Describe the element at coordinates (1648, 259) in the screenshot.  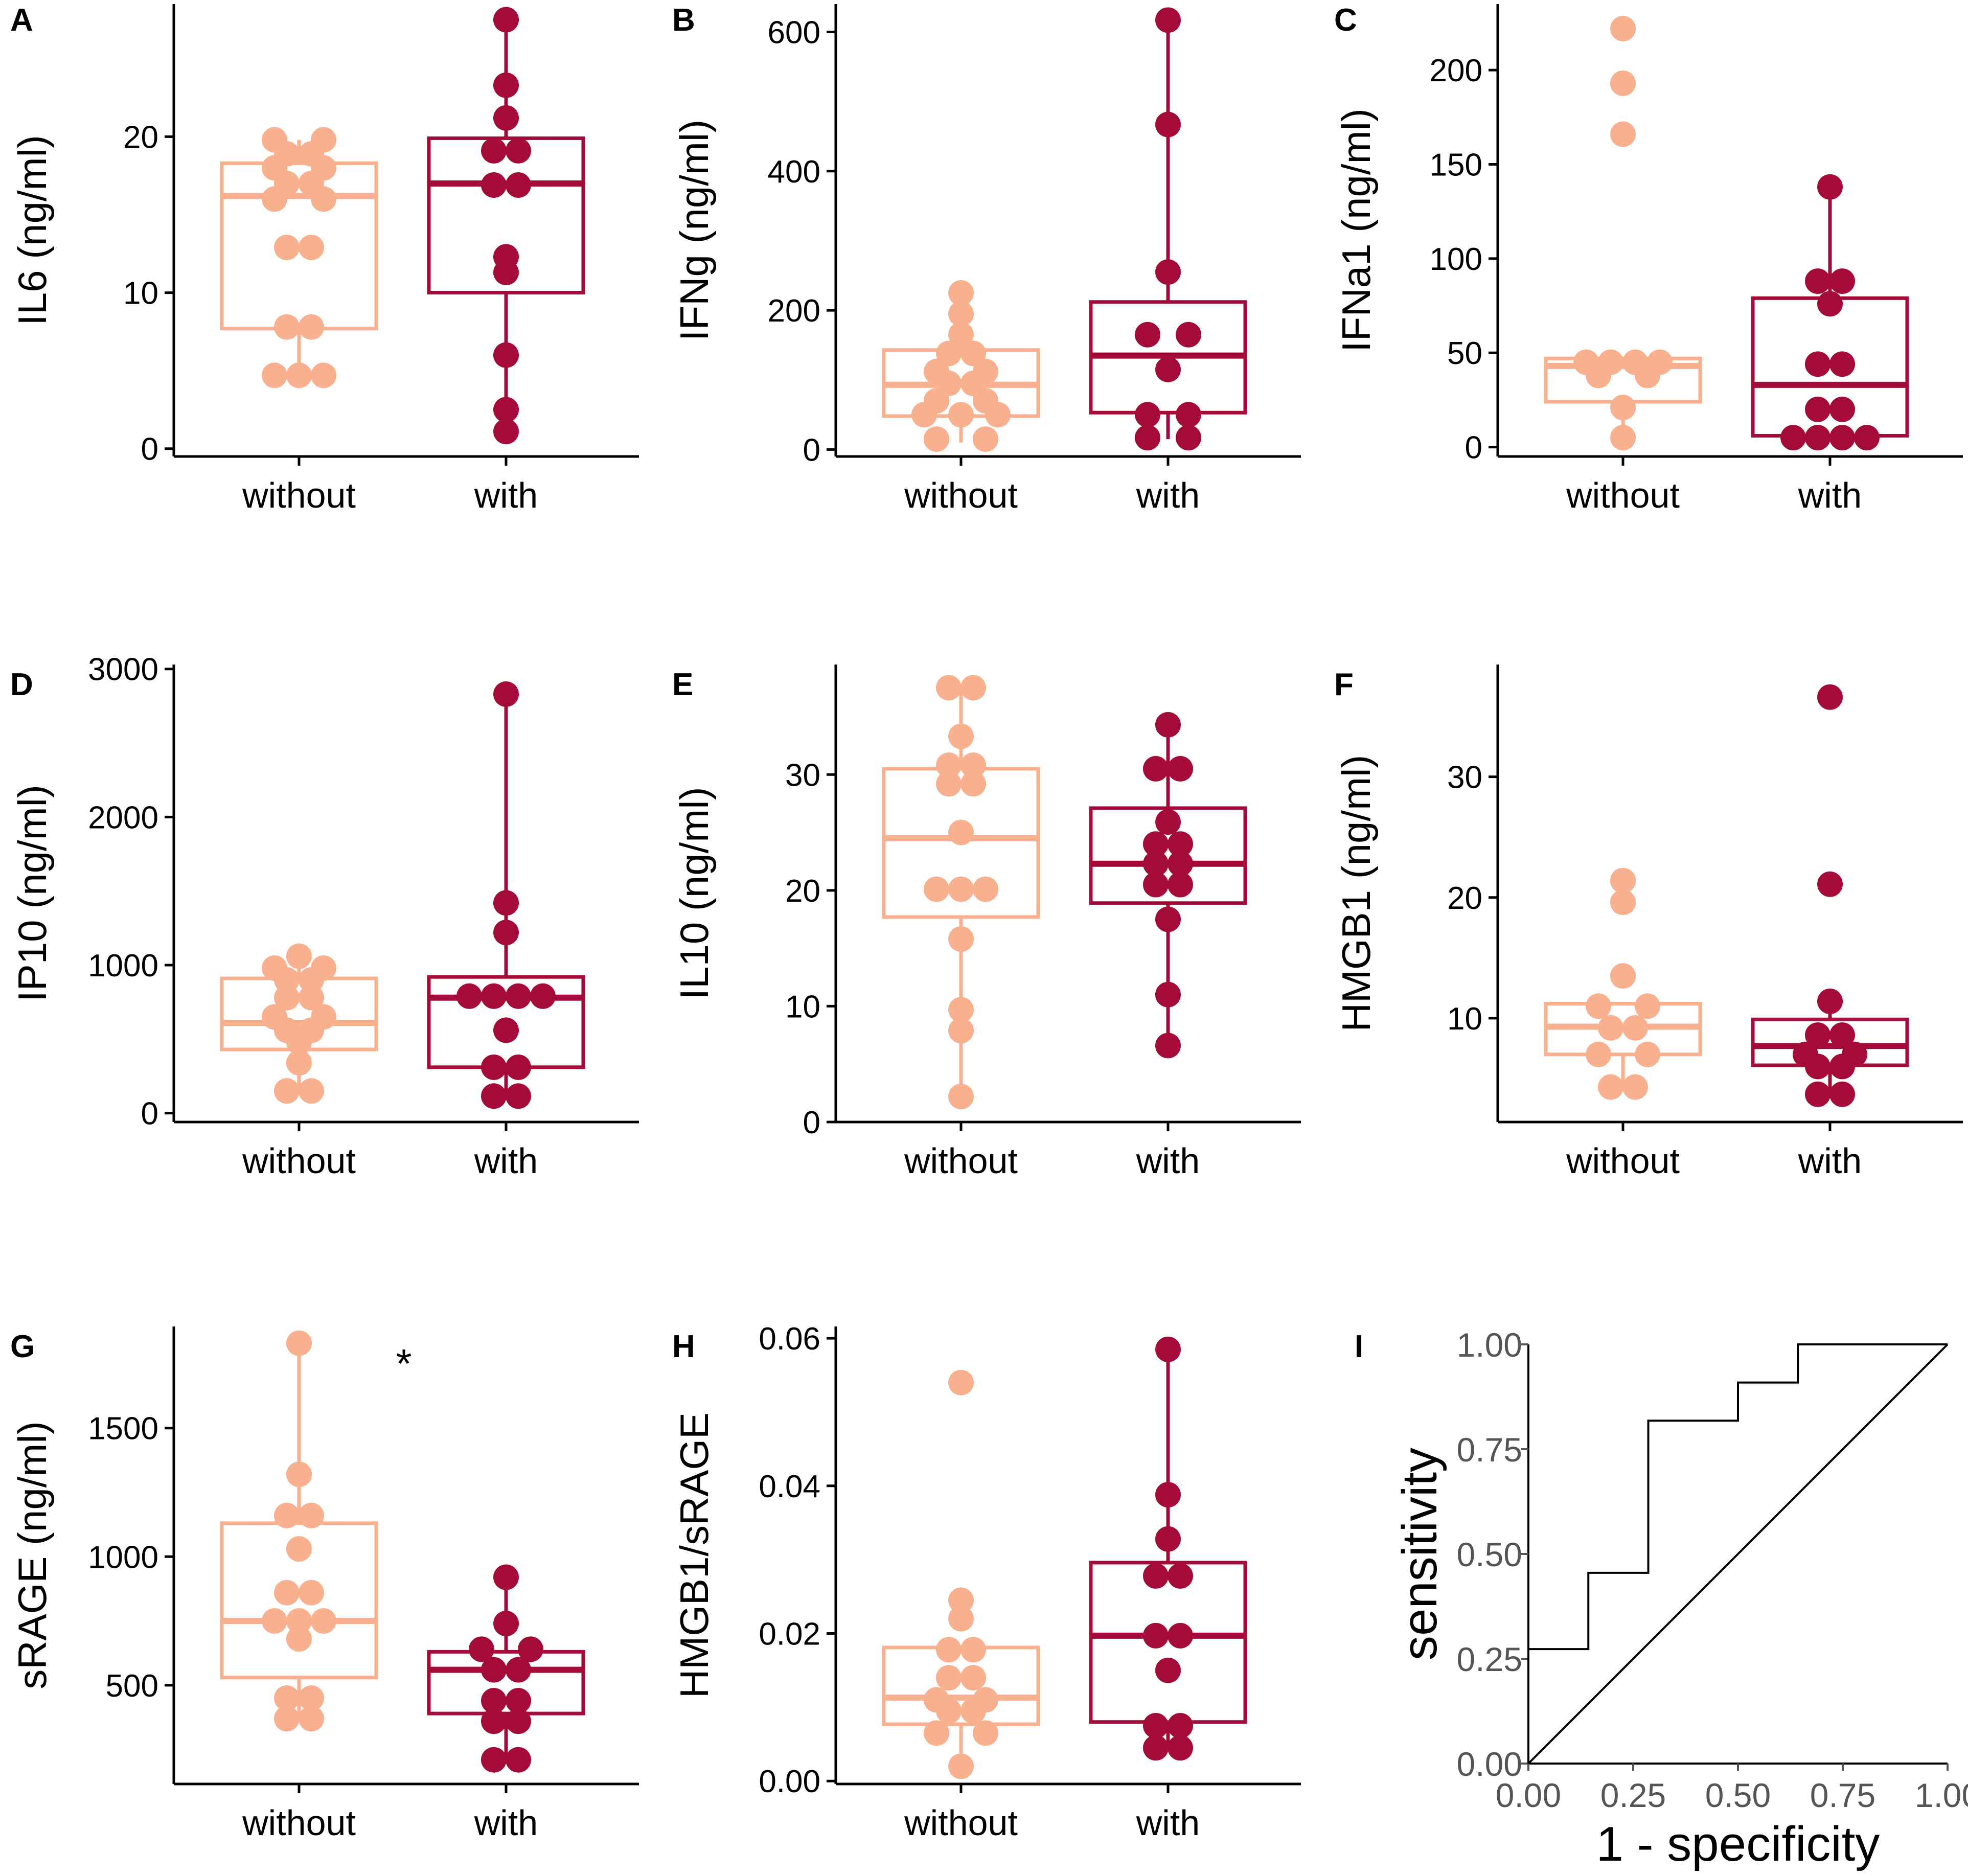
I see `panel-C: C 0 50 100 150 200 IFNa1 (ng/ml) without with` at that location.